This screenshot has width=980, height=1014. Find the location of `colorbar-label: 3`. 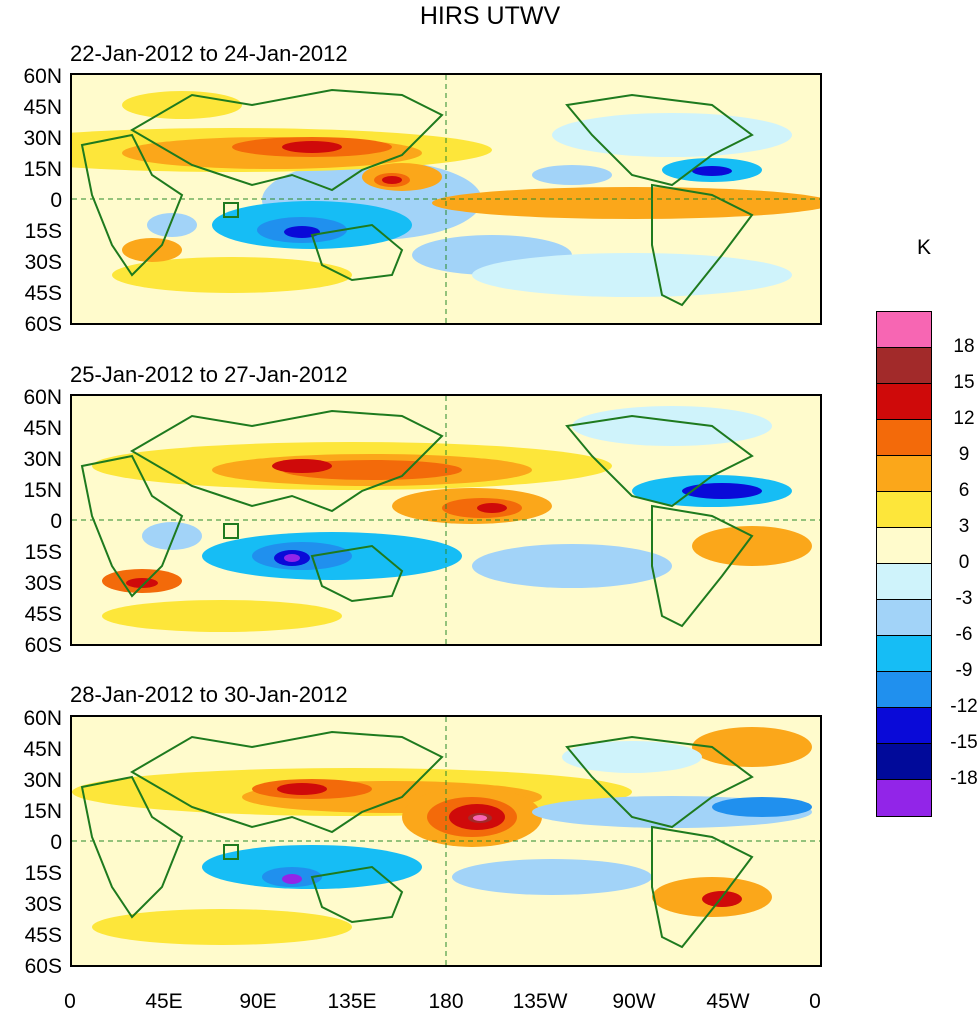

colorbar-label: 3 is located at coordinates (964, 526).